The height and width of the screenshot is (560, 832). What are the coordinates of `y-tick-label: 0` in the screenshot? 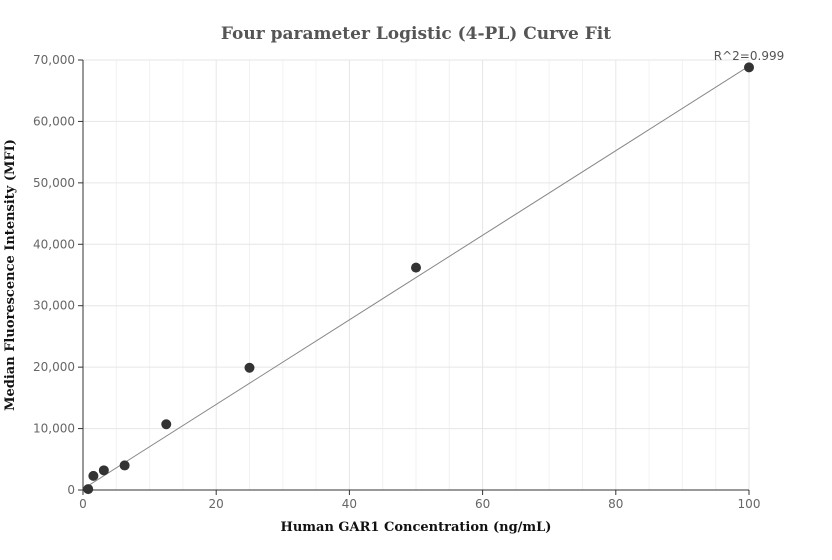 It's located at (71, 490).